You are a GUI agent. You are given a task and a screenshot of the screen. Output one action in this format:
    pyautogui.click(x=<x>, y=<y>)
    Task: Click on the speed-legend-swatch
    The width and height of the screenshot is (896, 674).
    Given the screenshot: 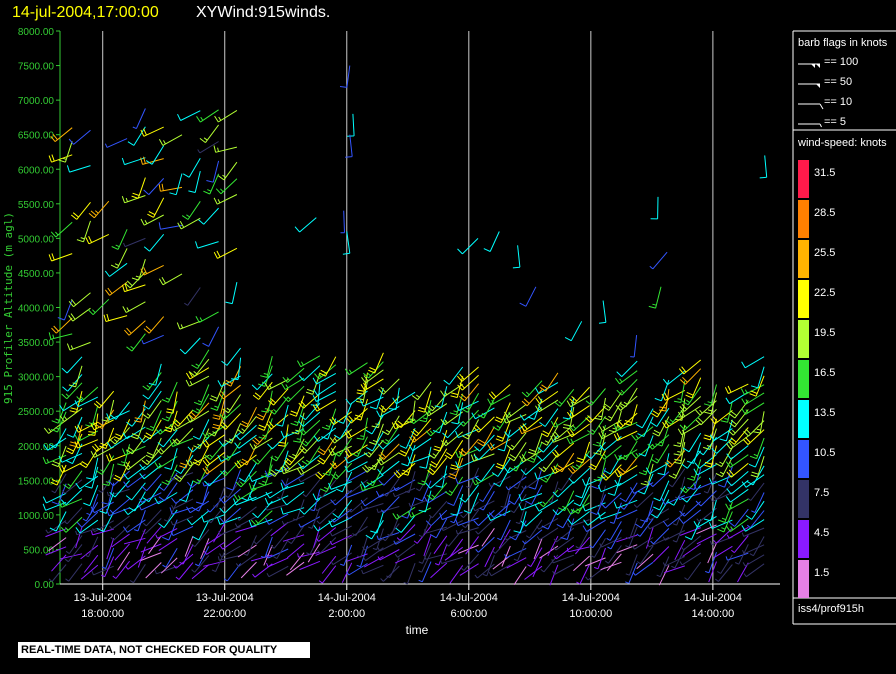 What is the action you would take?
    pyautogui.click(x=803, y=579)
    